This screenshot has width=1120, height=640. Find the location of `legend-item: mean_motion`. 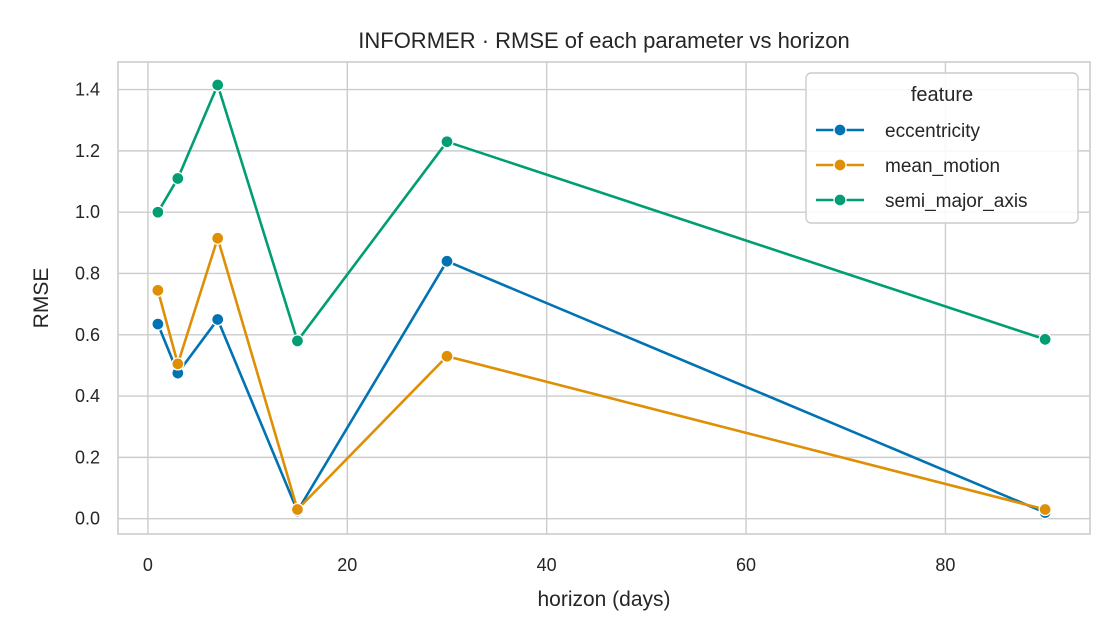

legend-item: mean_motion is located at coordinates (908, 166).